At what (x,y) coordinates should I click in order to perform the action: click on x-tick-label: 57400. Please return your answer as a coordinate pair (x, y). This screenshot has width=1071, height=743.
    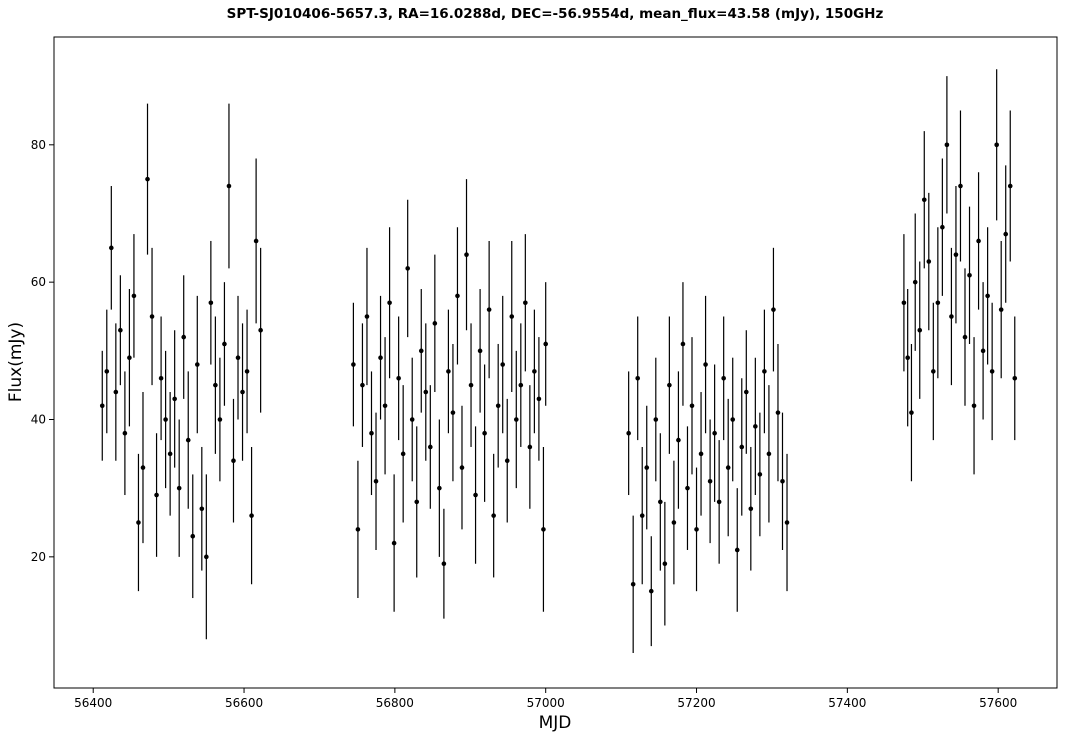
    Looking at the image, I should click on (847, 703).